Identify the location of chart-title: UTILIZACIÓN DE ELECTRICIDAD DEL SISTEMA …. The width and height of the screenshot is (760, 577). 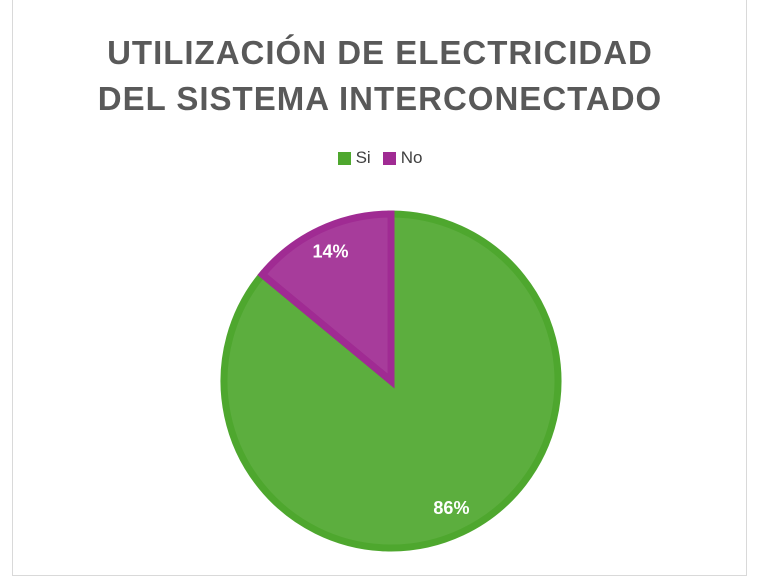
(380, 75).